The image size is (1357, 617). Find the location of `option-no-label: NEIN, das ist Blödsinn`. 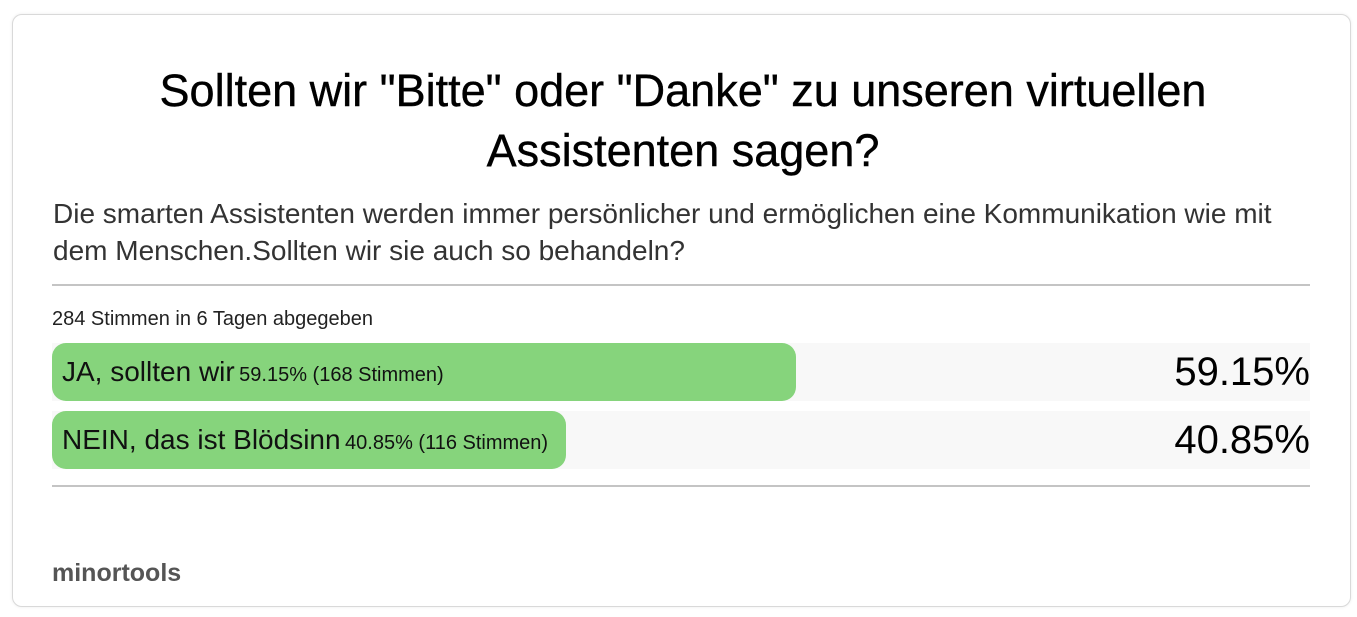

option-no-label: NEIN, das ist Blödsinn is located at coordinates (201, 439).